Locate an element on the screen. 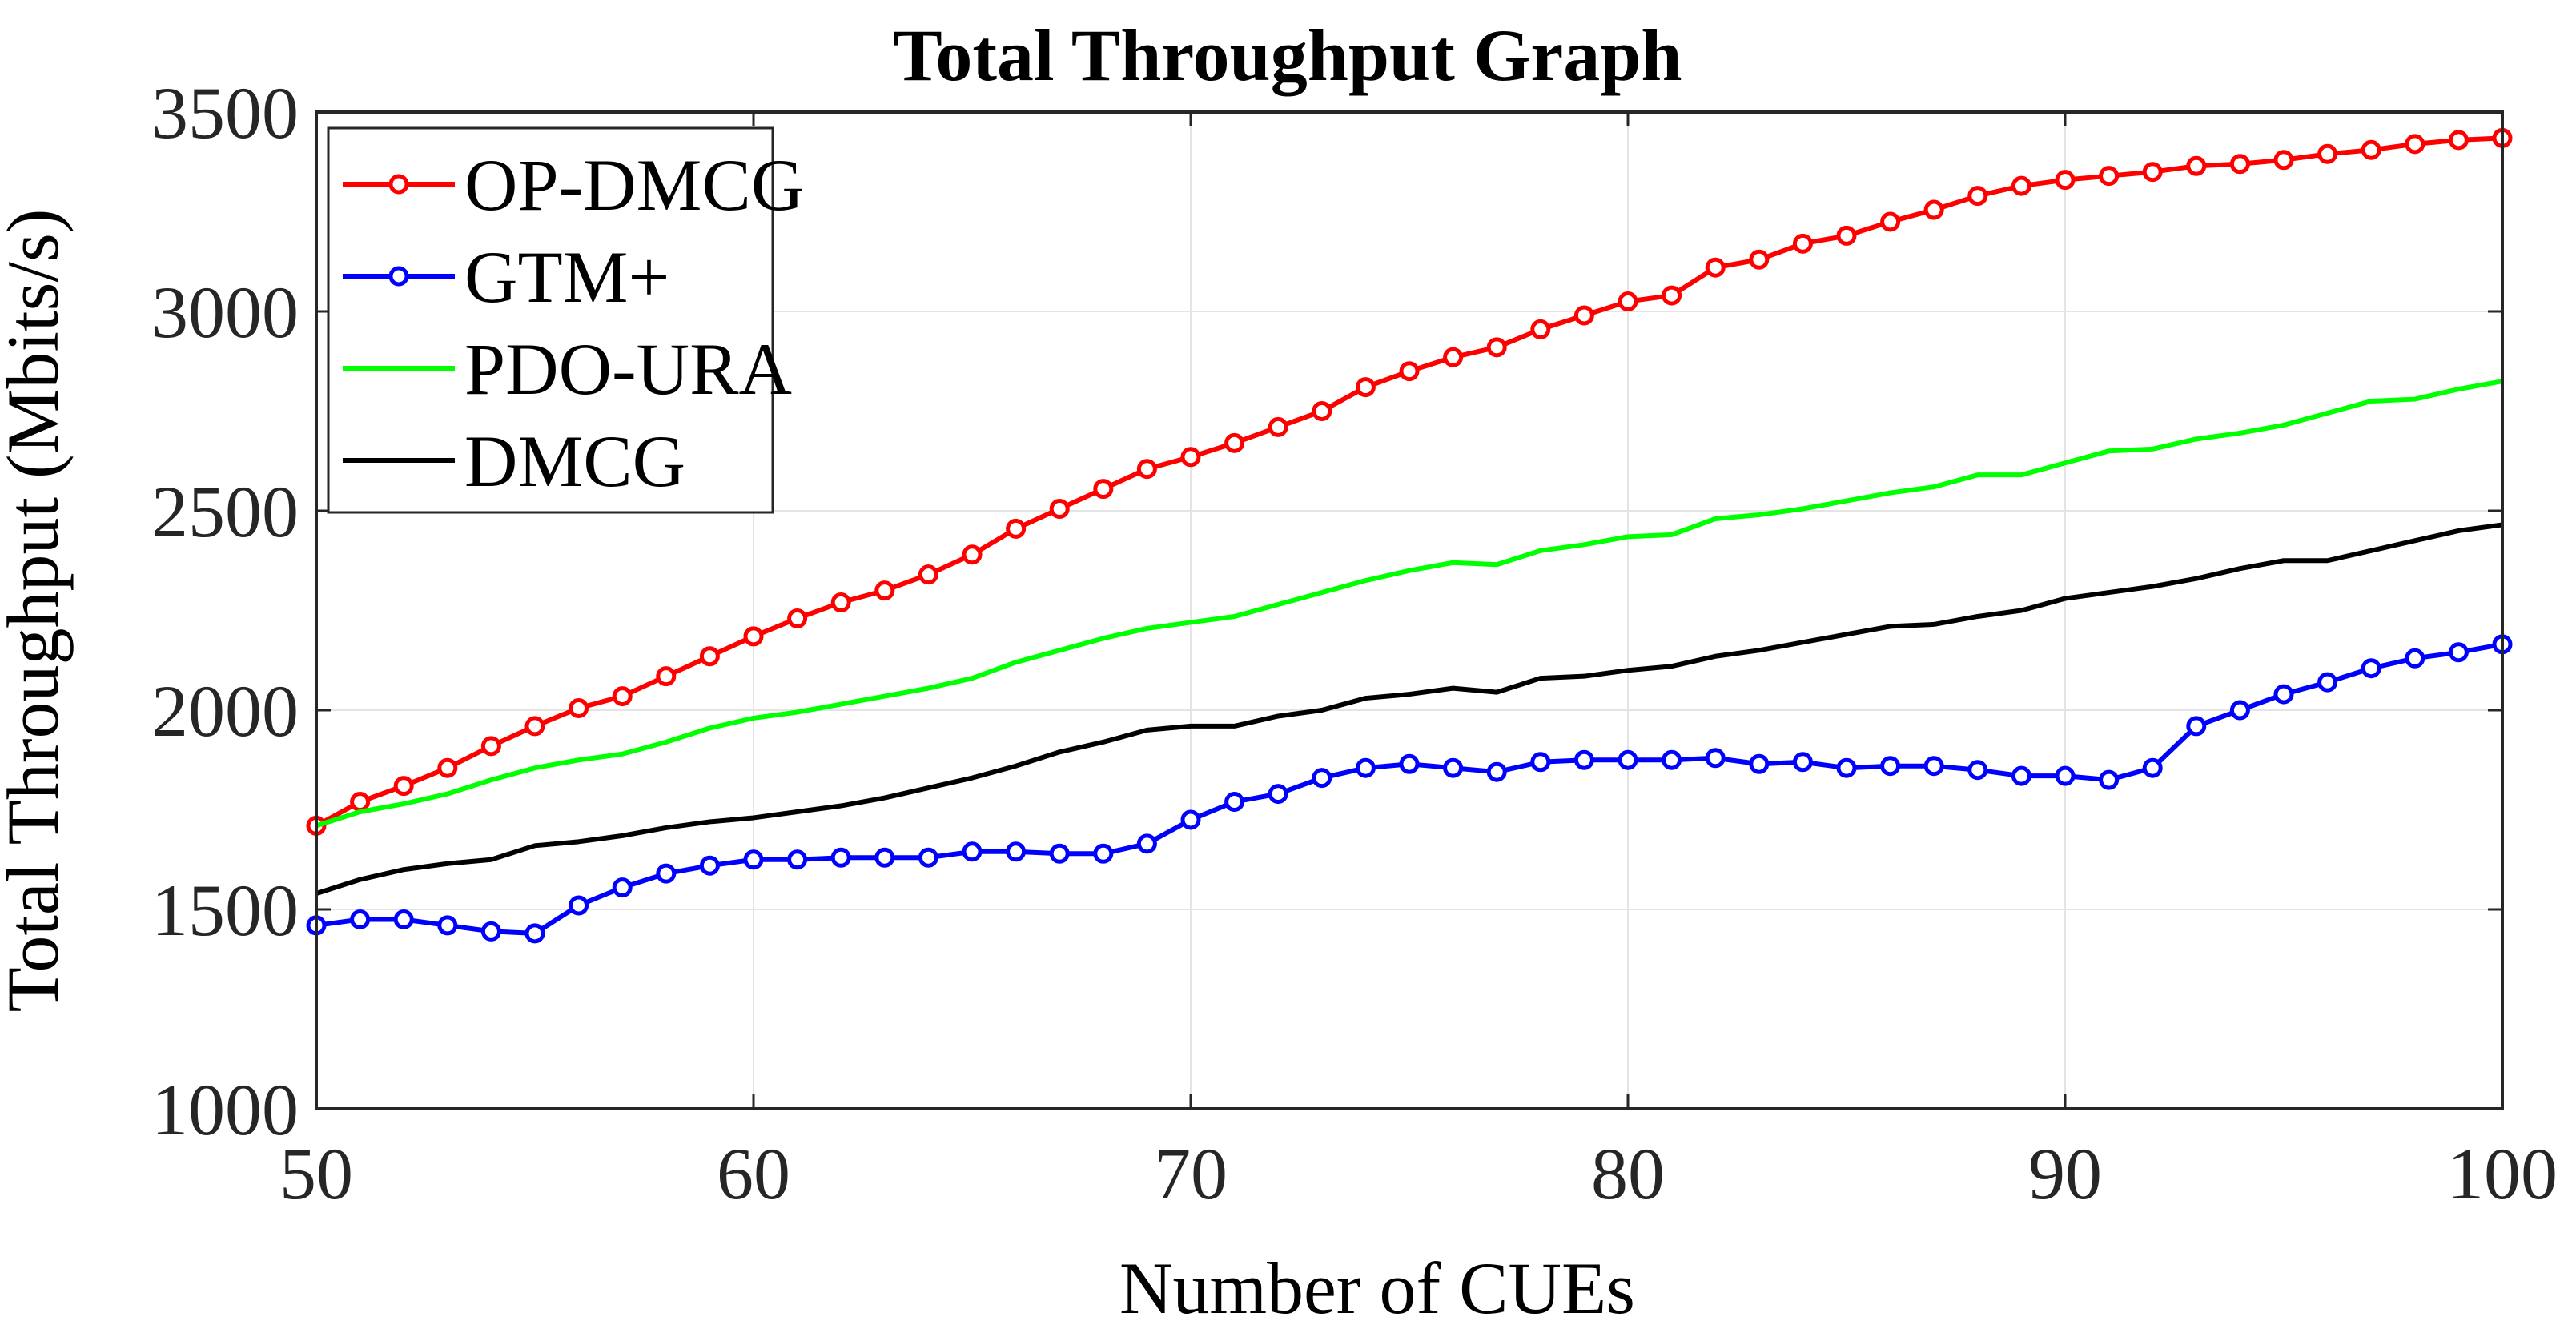 The image size is (2576, 1333). y-tick-label: 1500 is located at coordinates (225, 910).